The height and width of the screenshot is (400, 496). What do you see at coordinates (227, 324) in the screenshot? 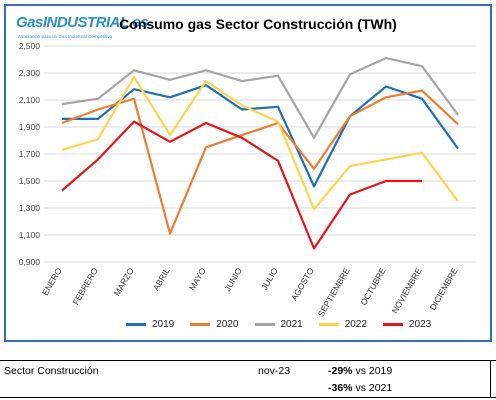
I see `legend-label: 2020` at bounding box center [227, 324].